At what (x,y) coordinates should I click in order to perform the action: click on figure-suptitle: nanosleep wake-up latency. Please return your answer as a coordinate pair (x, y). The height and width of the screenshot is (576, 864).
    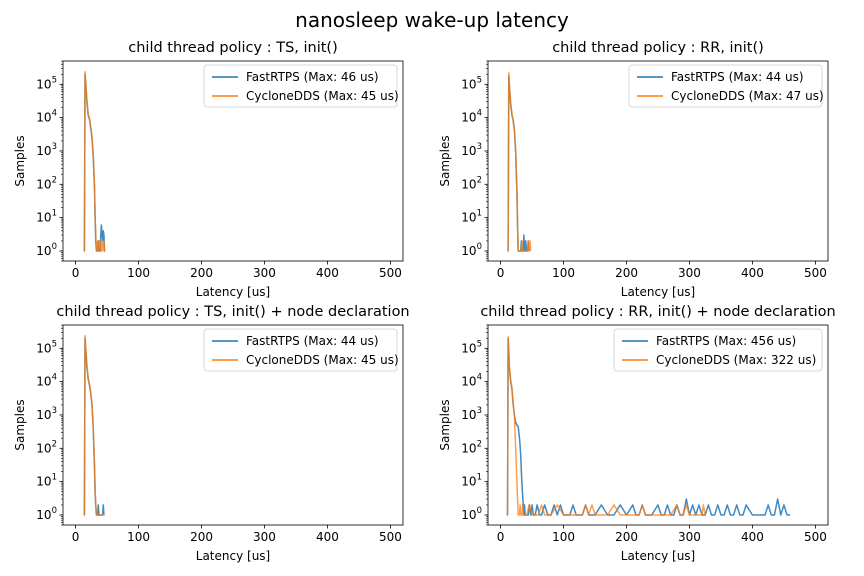
    Looking at the image, I should click on (432, 20).